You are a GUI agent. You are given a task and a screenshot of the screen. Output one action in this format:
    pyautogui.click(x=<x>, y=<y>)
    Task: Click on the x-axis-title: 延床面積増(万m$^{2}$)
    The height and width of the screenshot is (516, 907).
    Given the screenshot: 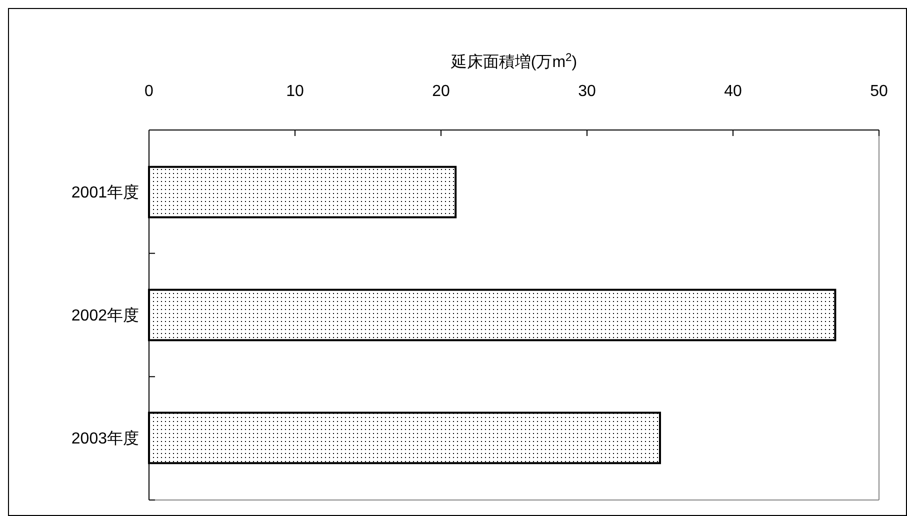 What is the action you would take?
    pyautogui.click(x=514, y=61)
    